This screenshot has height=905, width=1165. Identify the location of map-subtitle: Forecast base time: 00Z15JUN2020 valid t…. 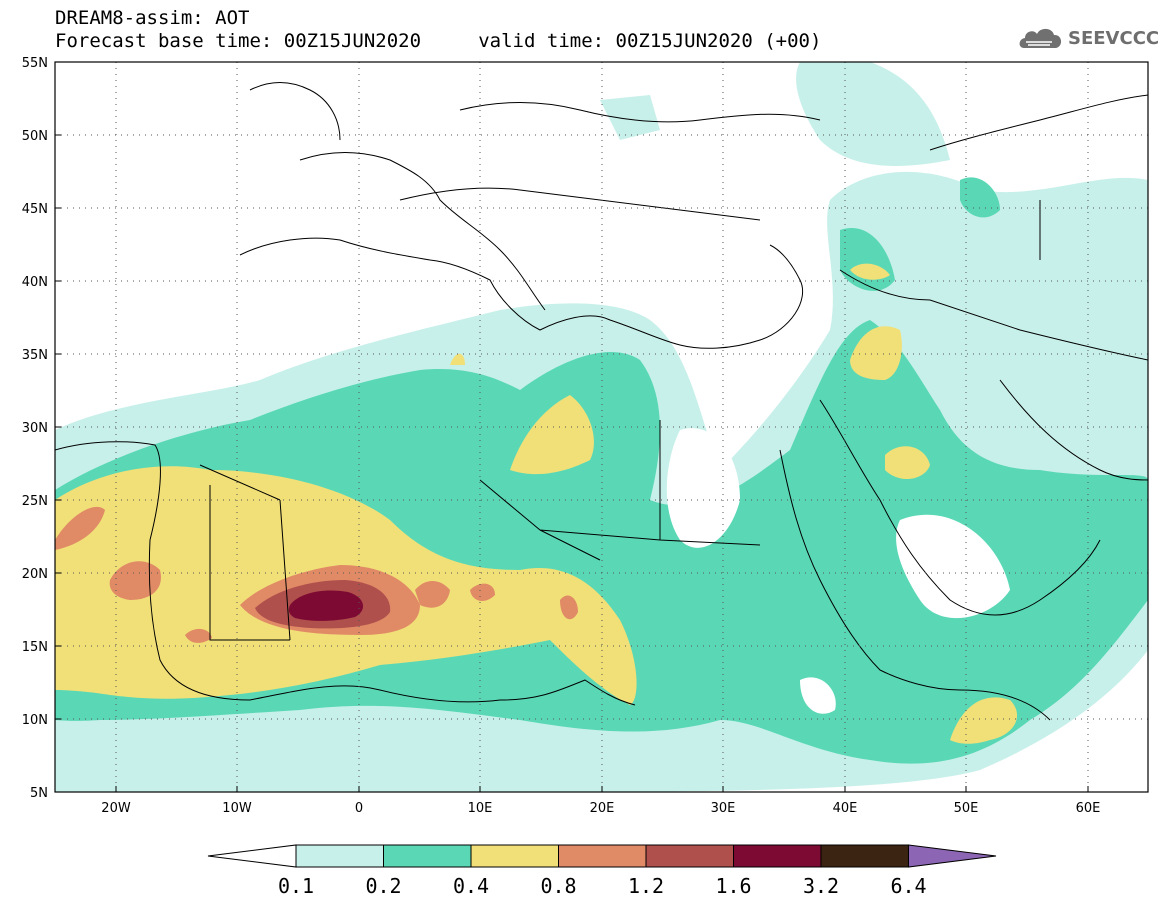
(438, 41).